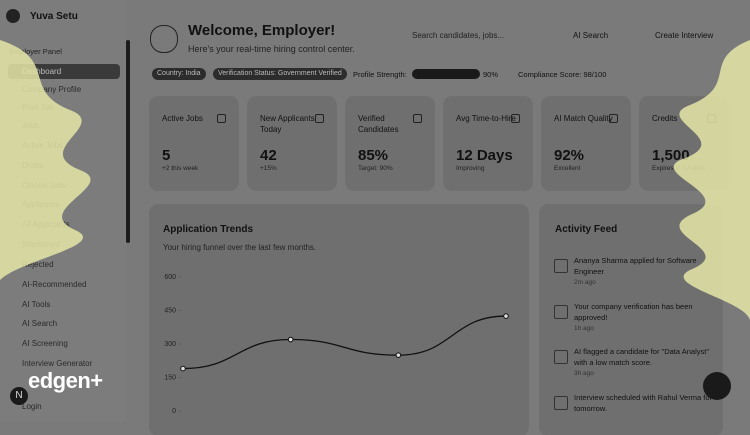 Image resolution: width=750 pixels, height=435 pixels. What do you see at coordinates (180, 168) in the screenshot?
I see `stat-note: +2 this week` at bounding box center [180, 168].